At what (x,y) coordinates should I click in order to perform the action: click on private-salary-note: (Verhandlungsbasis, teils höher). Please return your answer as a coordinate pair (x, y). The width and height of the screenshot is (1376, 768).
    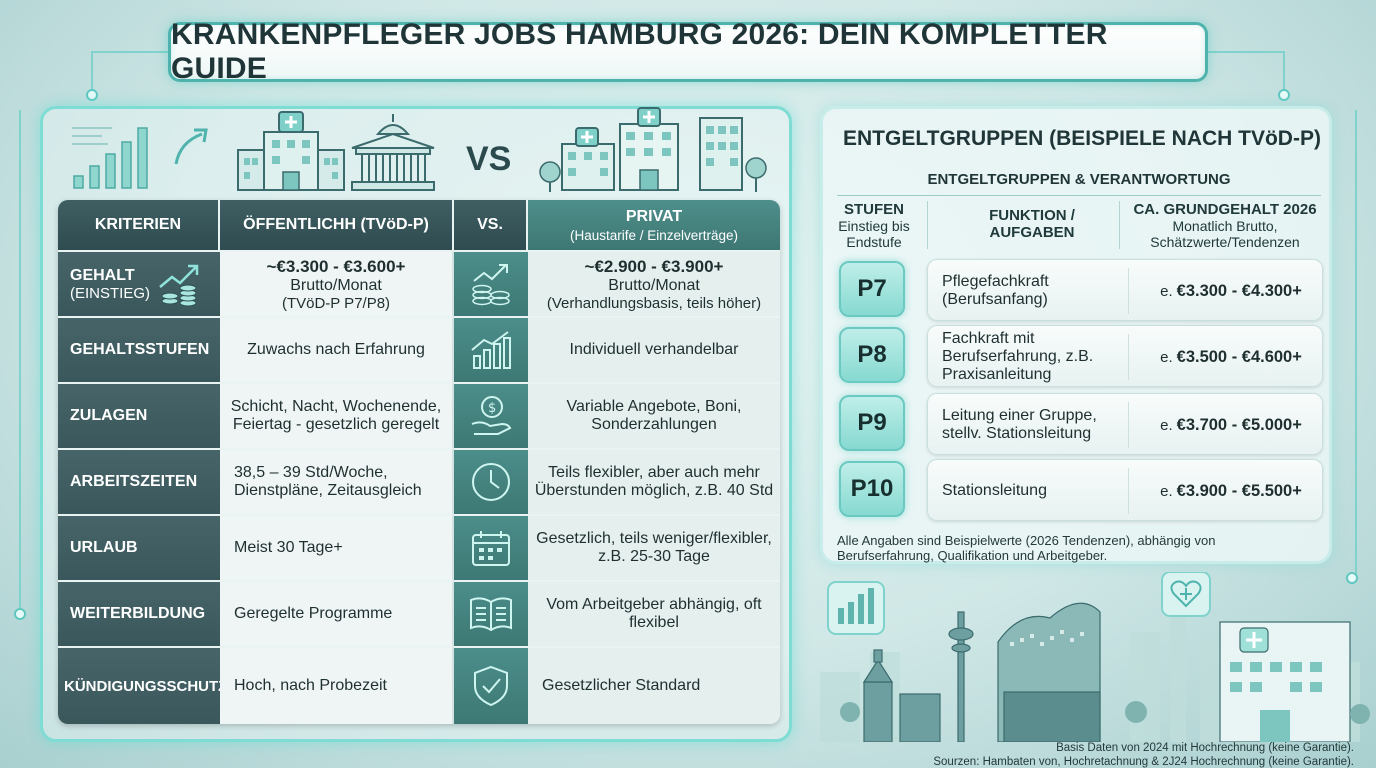
    Looking at the image, I should click on (654, 303).